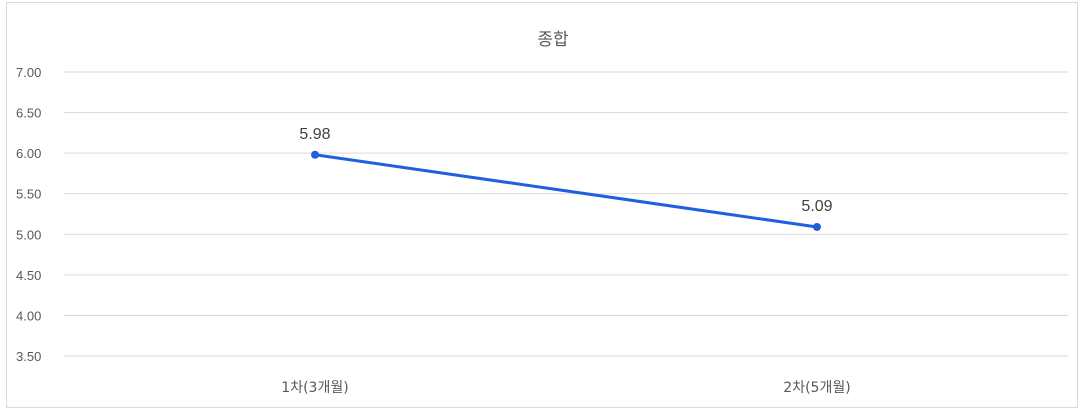  I want to click on x-axis-ticks: 1차(3개월) 2차(5개월), so click(565, 388).